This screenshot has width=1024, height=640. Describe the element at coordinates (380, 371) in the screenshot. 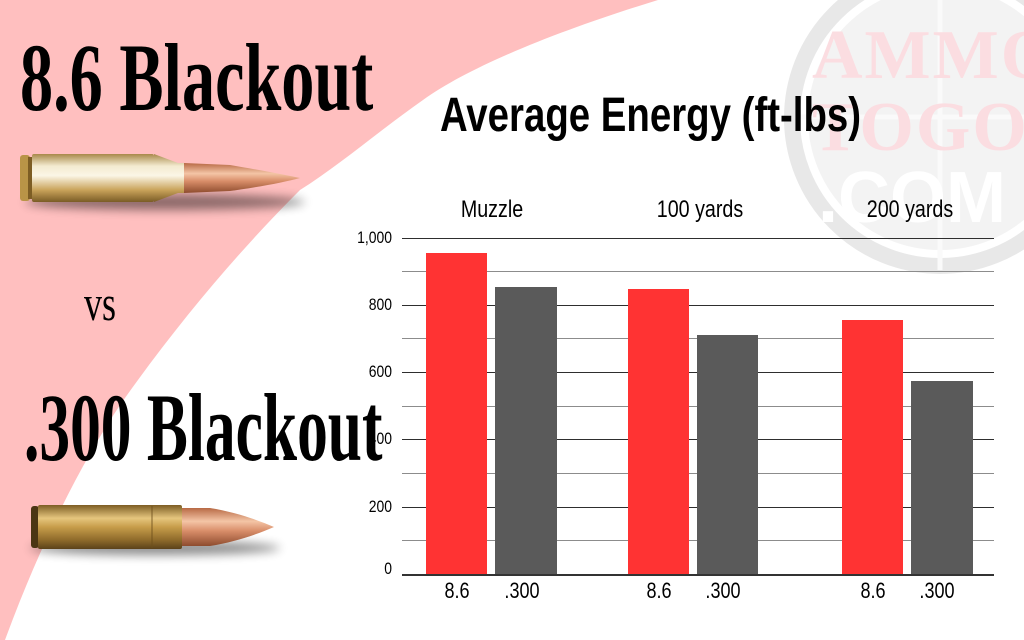

I see `y-tick-600: 600` at that location.